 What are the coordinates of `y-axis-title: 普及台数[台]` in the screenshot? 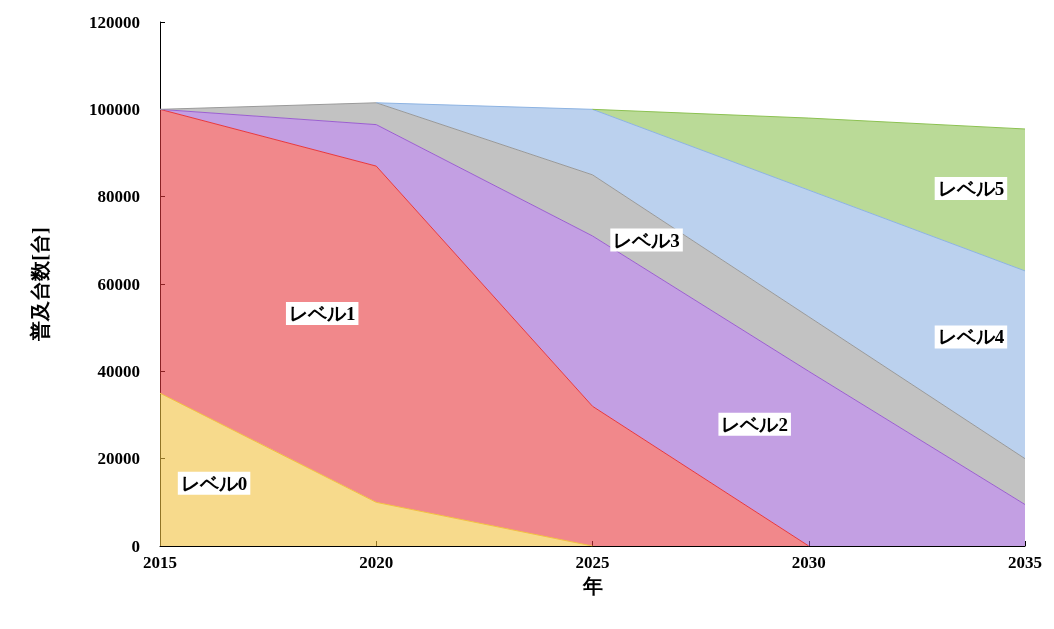 It's located at (40, 284).